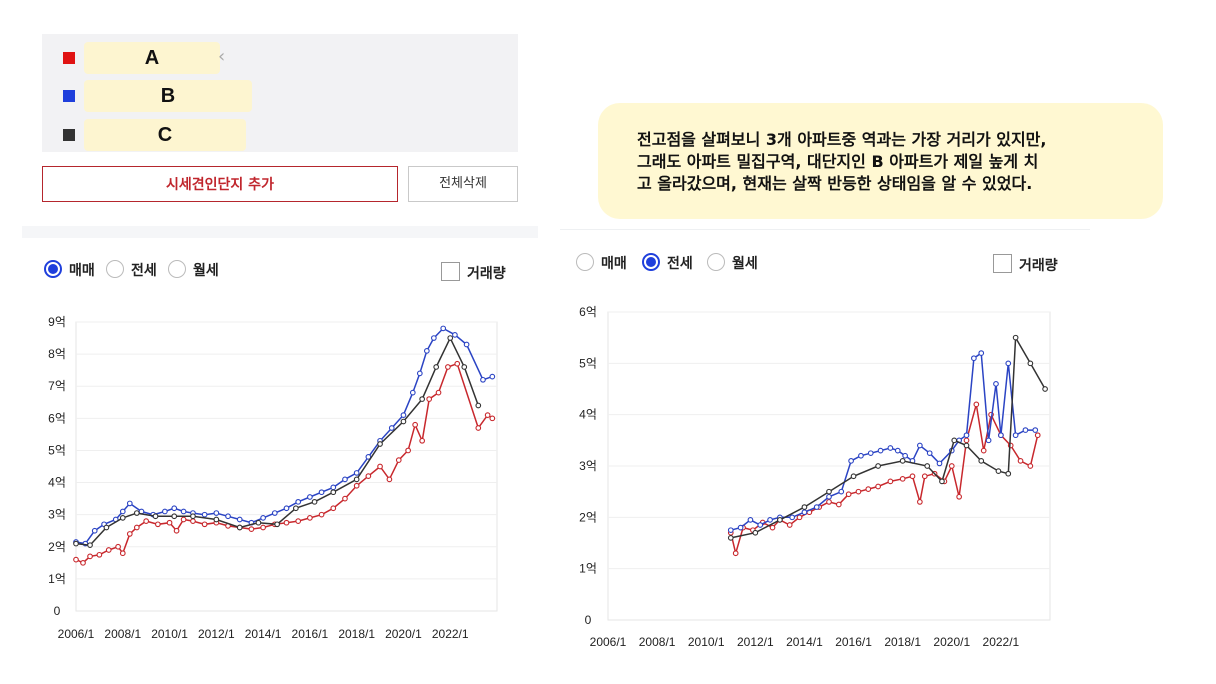 The width and height of the screenshot is (1216, 684). I want to click on x-tick-label: 2022/1, so click(450, 634).